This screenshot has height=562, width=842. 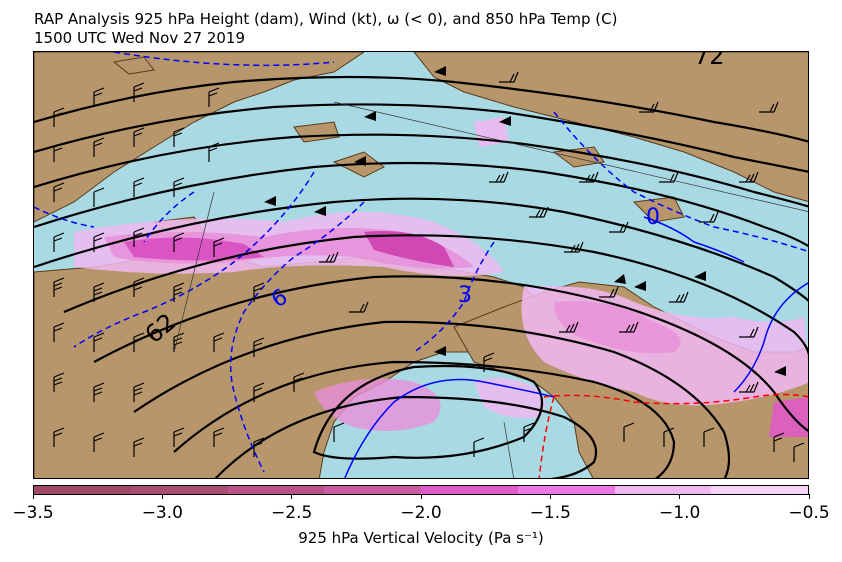 What do you see at coordinates (680, 513) in the screenshot?
I see `colorbar-tick-label: −1.0` at bounding box center [680, 513].